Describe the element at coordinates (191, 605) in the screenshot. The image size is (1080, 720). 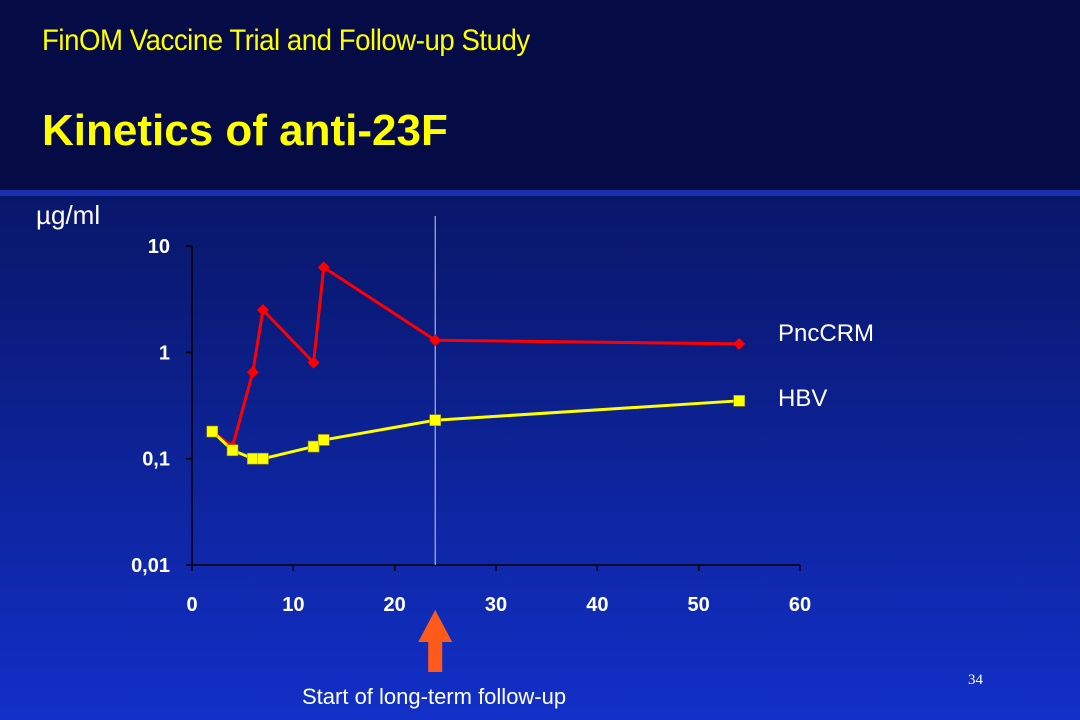
I see `x-tick-label: 0` at that location.